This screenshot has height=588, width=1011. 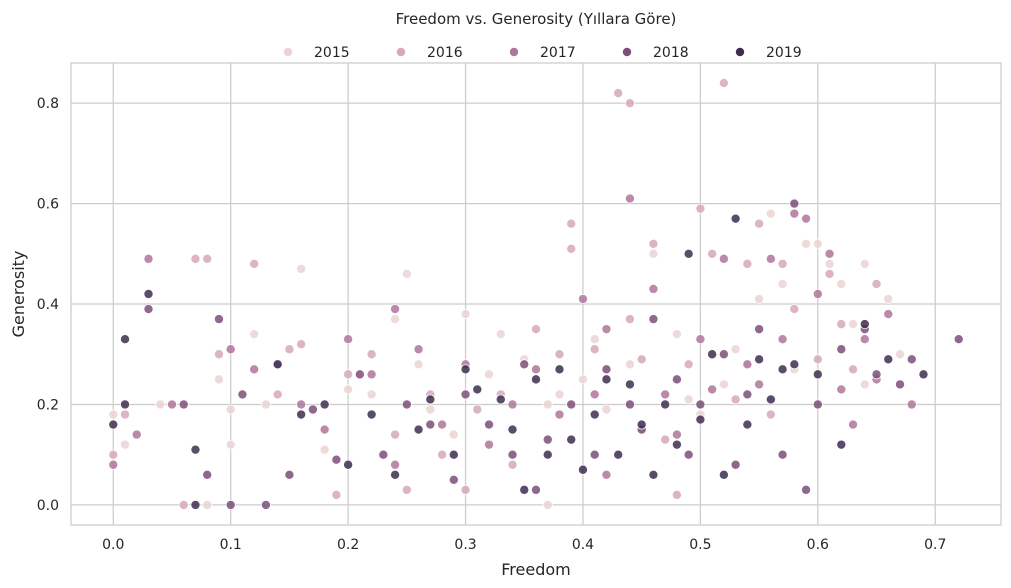 I want to click on chart-title: Freedom vs. Generosity (Yıllara Göre), so click(x=536, y=19).